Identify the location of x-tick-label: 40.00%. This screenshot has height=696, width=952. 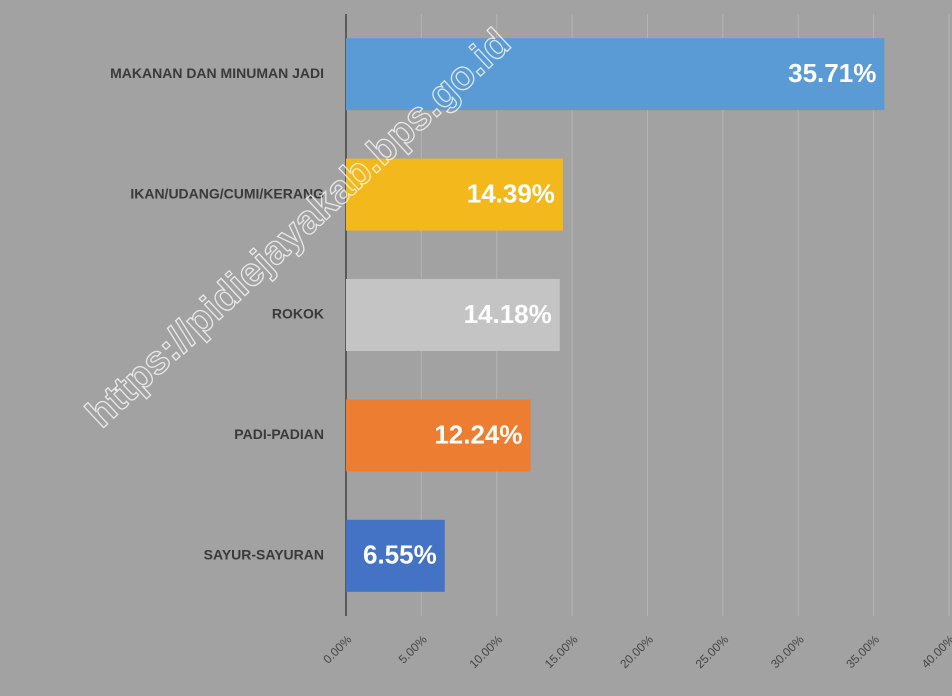
(935, 651).